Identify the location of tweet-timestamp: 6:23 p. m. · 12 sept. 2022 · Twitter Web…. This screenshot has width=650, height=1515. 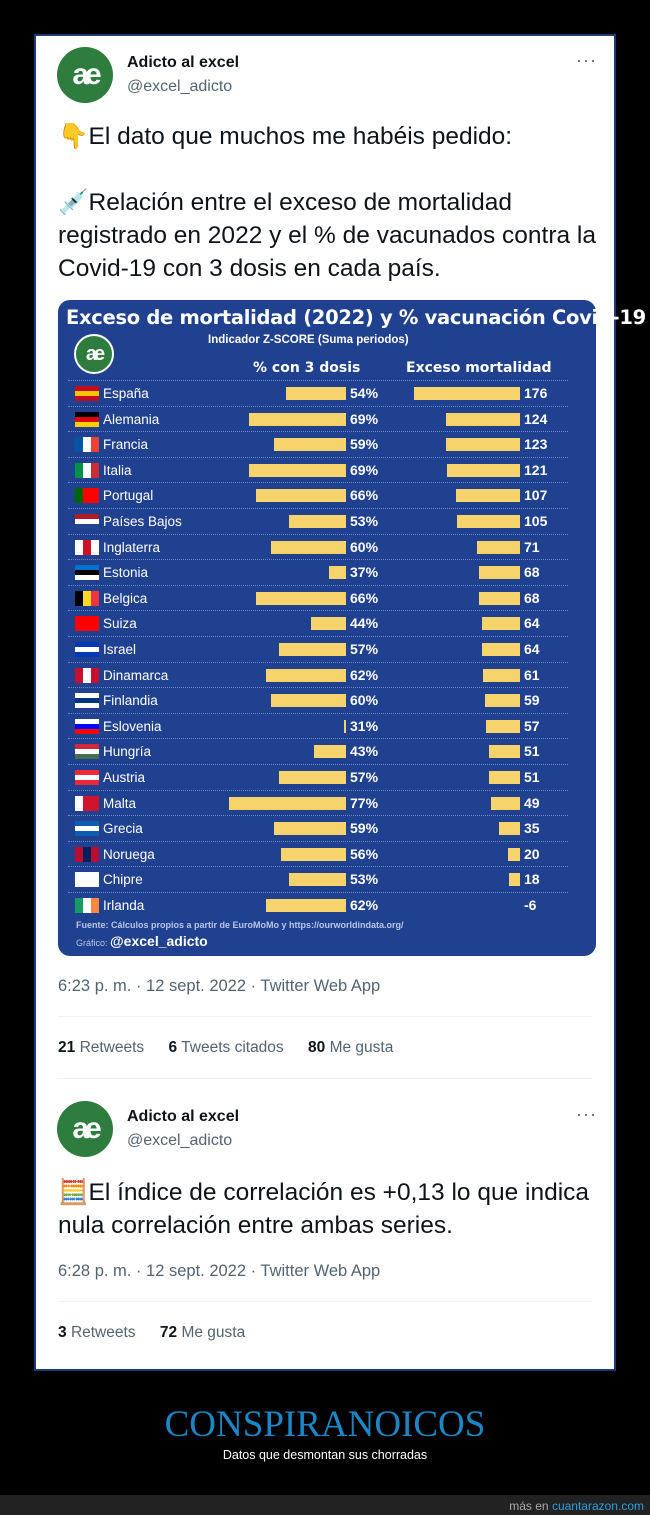
(219, 986).